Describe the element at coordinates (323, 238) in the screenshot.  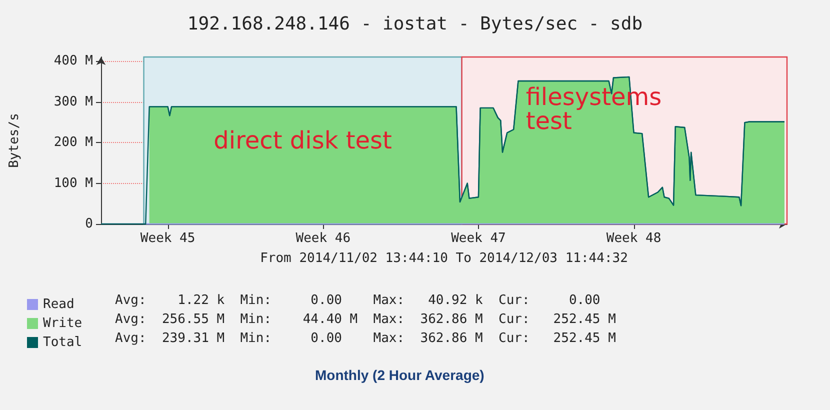
I see `x-tick-label: Week 46` at that location.